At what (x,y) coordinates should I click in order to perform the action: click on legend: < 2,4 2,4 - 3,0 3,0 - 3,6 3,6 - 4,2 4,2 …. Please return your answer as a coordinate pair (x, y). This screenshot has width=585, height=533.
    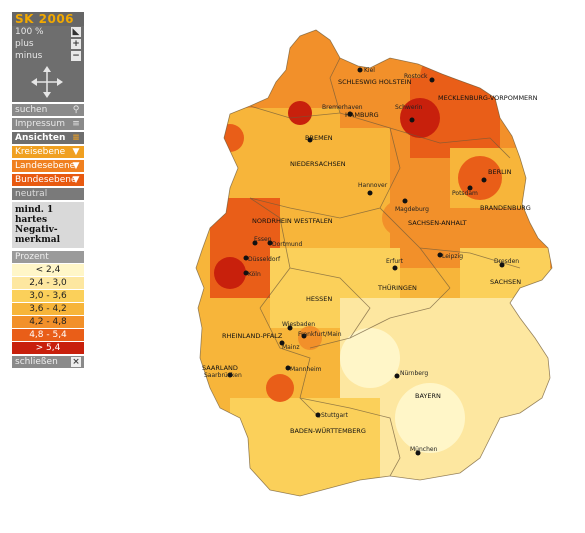
    Looking at the image, I should click on (48, 308).